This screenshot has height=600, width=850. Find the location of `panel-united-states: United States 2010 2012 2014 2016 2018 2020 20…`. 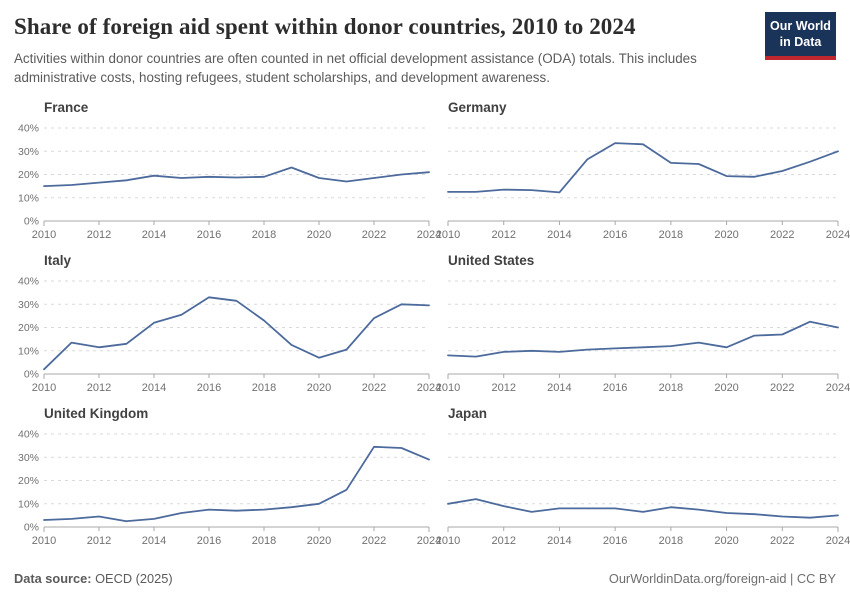

panel-united-states: United States 2010 2012 2014 2016 2018 2020 20… is located at coordinates (643, 327).